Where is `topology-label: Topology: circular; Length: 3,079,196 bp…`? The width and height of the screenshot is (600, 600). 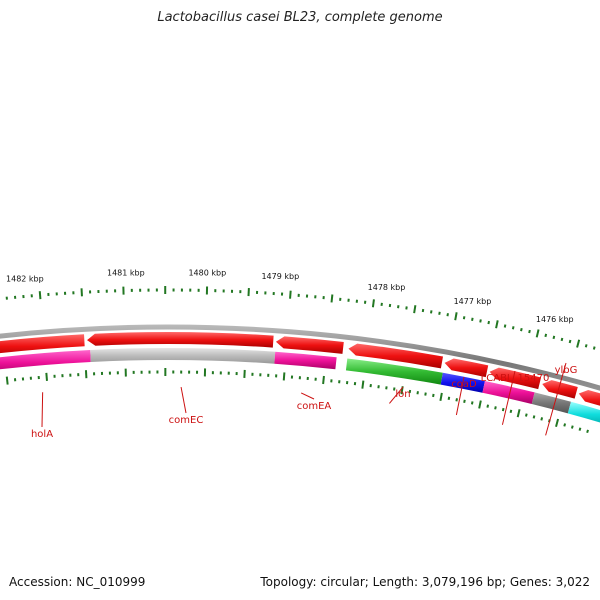 topology-label: Topology: circular; Length: 3,079,196 bp… is located at coordinates (425, 582).